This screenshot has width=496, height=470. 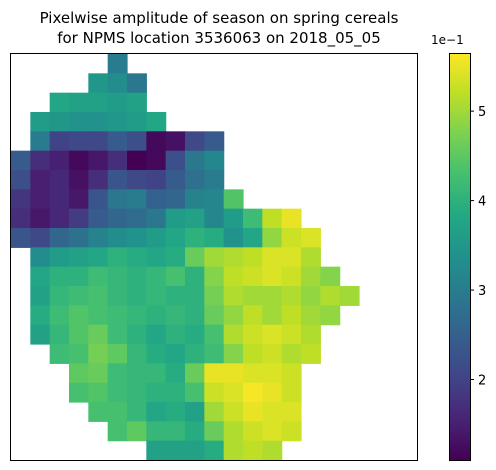 What do you see at coordinates (459, 256) in the screenshot?
I see `colorbar` at bounding box center [459, 256].